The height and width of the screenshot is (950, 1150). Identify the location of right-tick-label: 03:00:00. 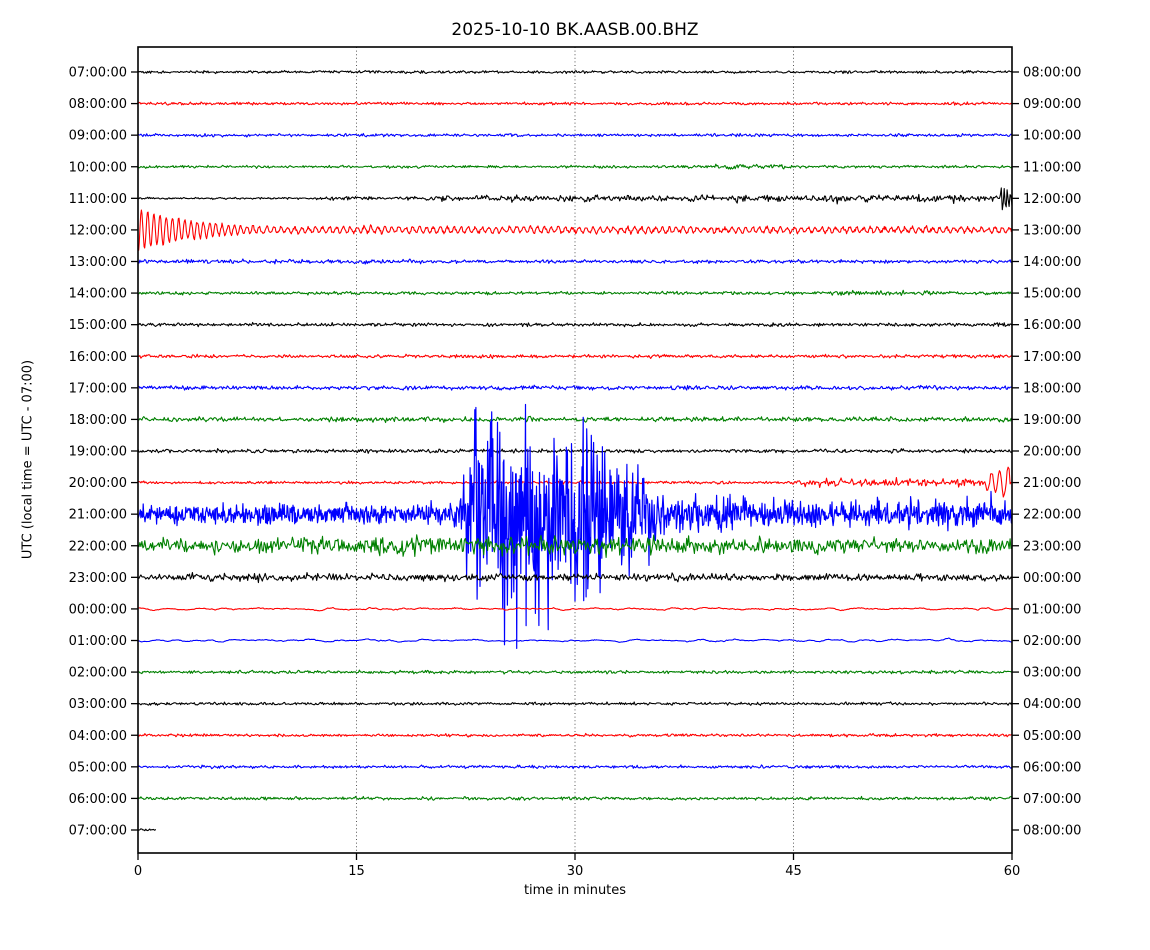
(1052, 673).